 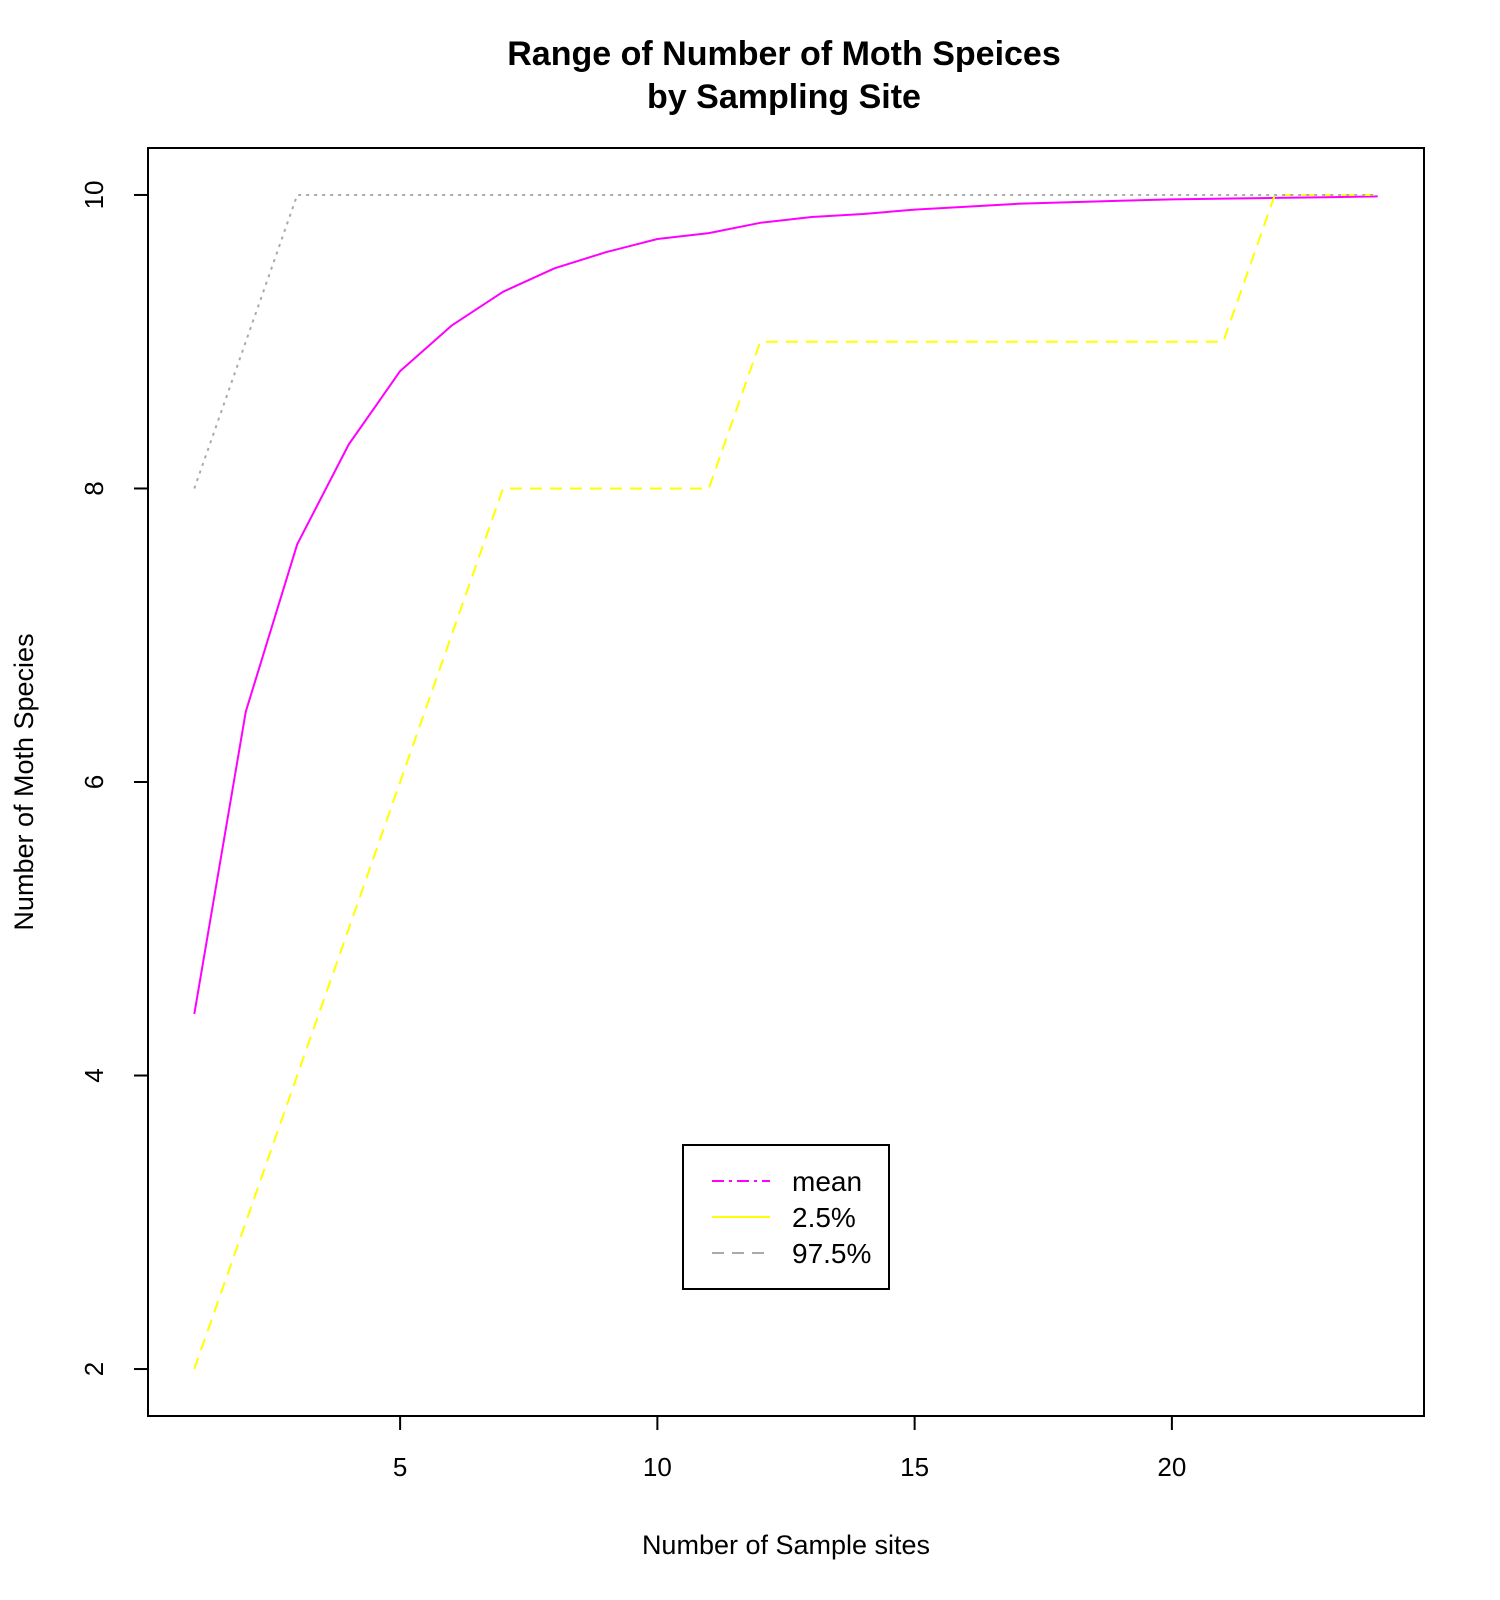 I want to click on y-tick-label-2: 2, so click(x=94, y=1369).